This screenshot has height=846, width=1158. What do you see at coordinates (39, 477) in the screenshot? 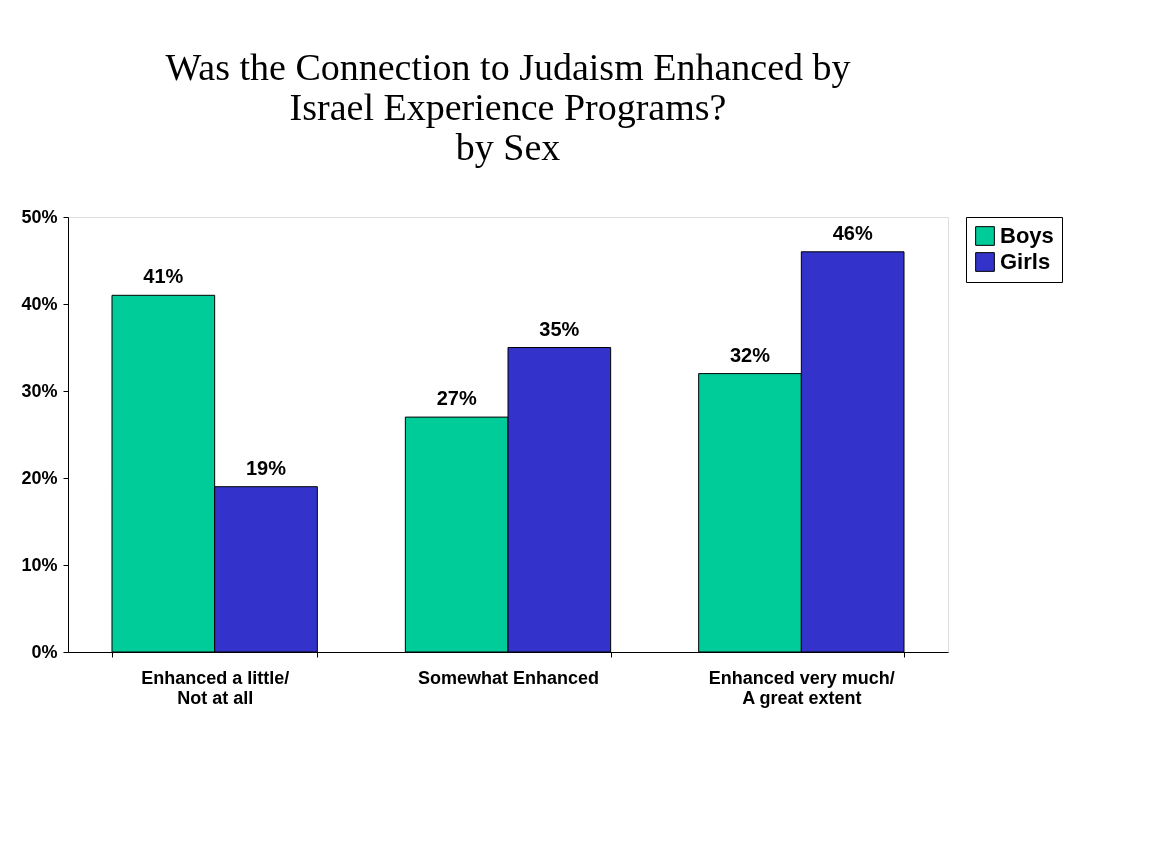
I see `y-tick-label: 20%` at bounding box center [39, 477].